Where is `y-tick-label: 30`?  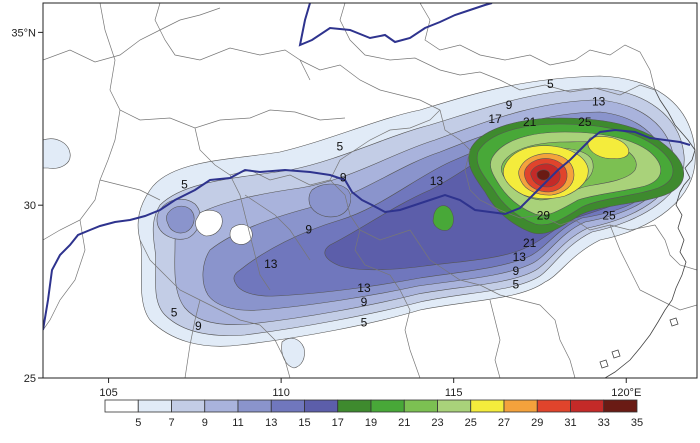
y-tick-label: 30 is located at coordinates (30, 206).